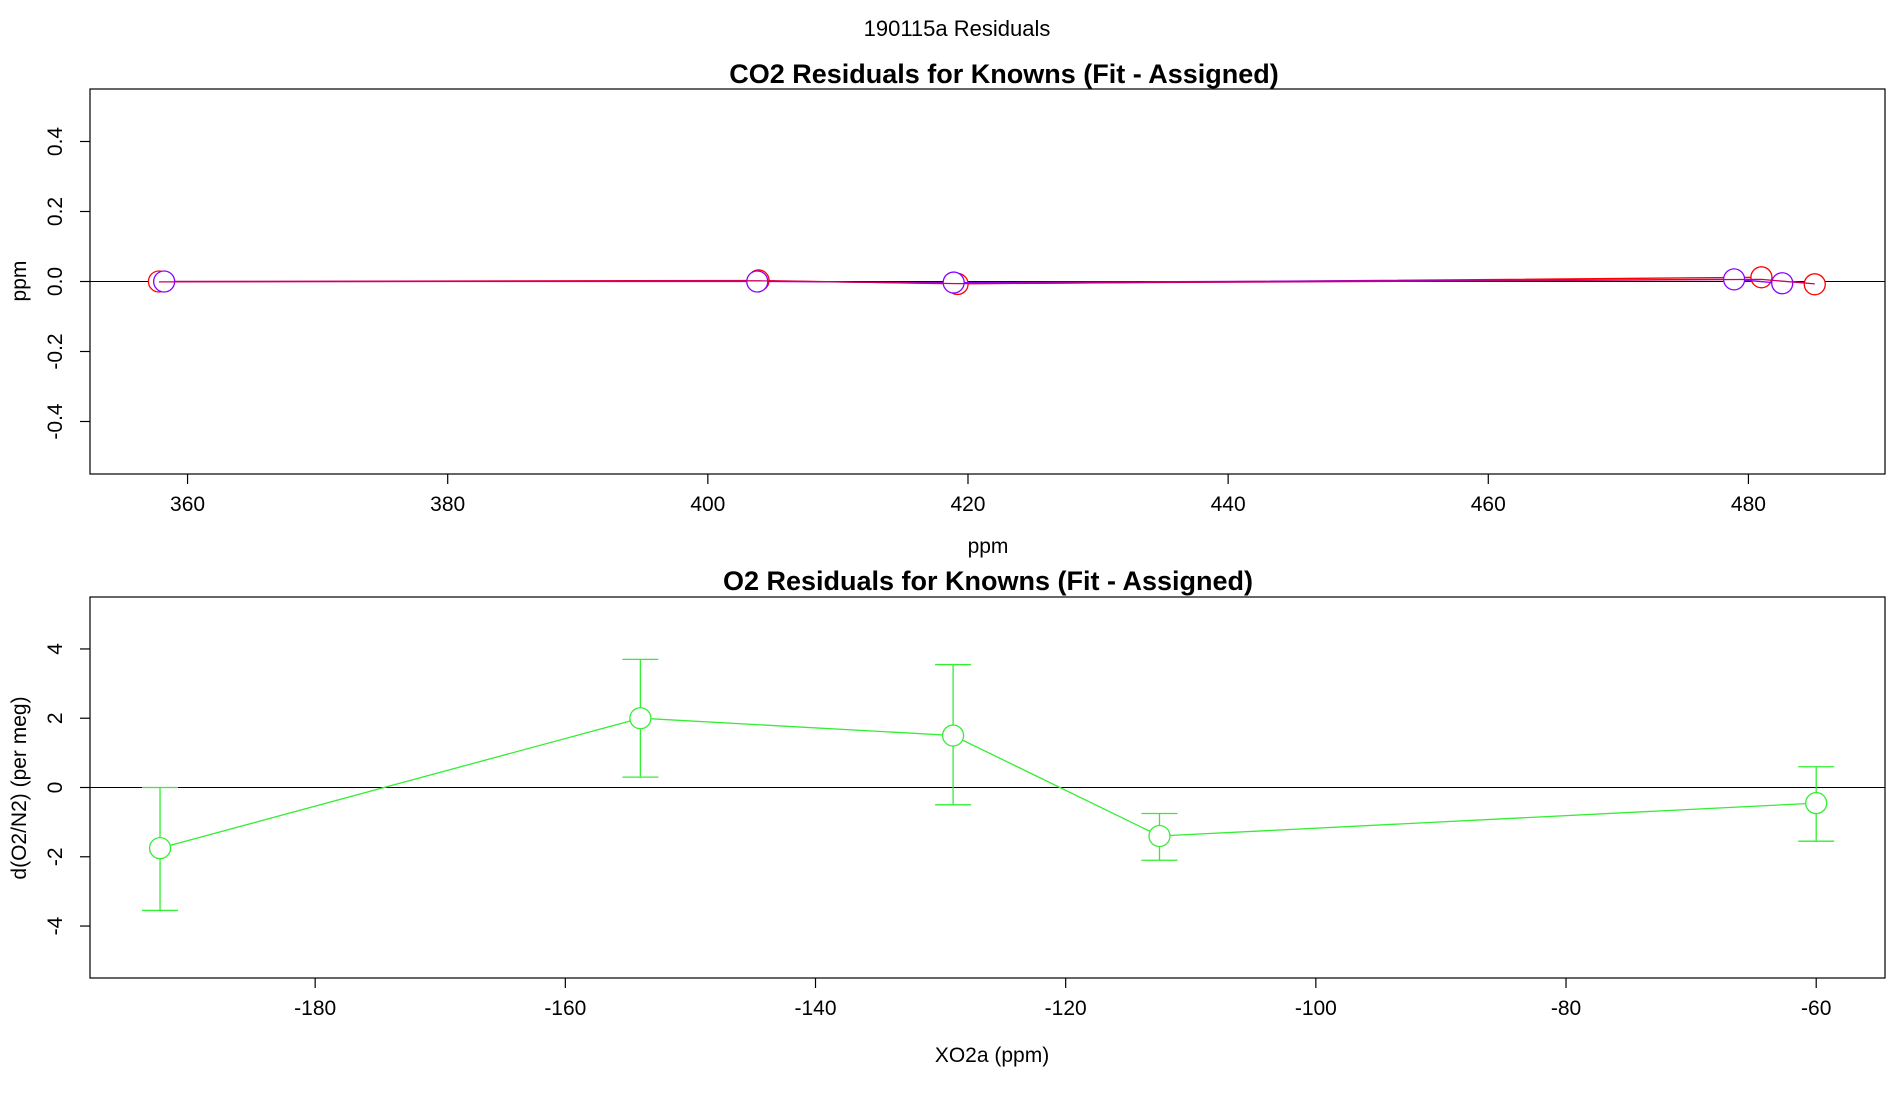 The width and height of the screenshot is (1900, 1100). What do you see at coordinates (1488, 504) in the screenshot?
I see `co2-x-tick-label: 460` at bounding box center [1488, 504].